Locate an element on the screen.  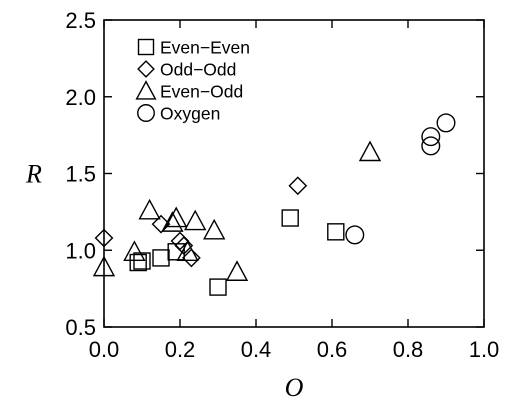
y-tick-label: 0.5 is located at coordinates (80, 327).